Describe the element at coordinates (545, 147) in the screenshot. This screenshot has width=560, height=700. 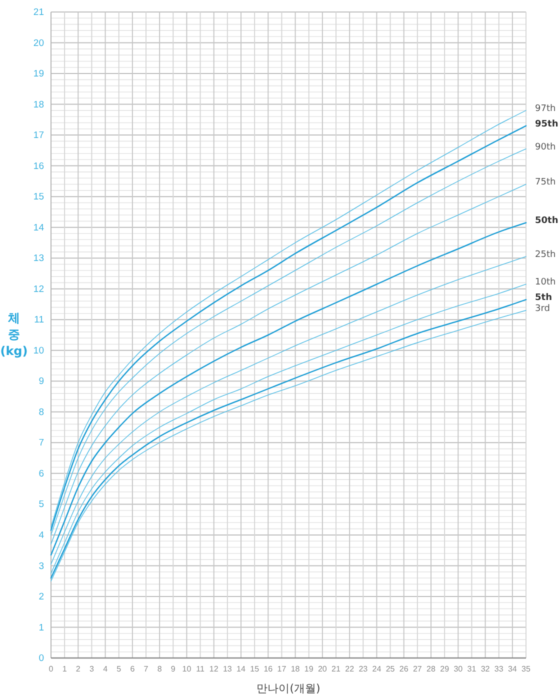
I see `series-label: 90th` at that location.